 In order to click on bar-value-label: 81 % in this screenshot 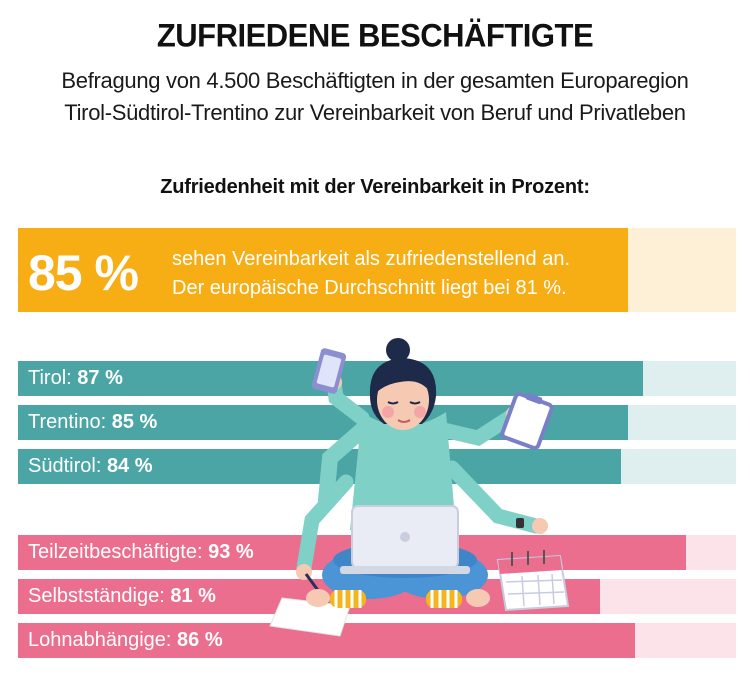, I will do `click(193, 596)`.